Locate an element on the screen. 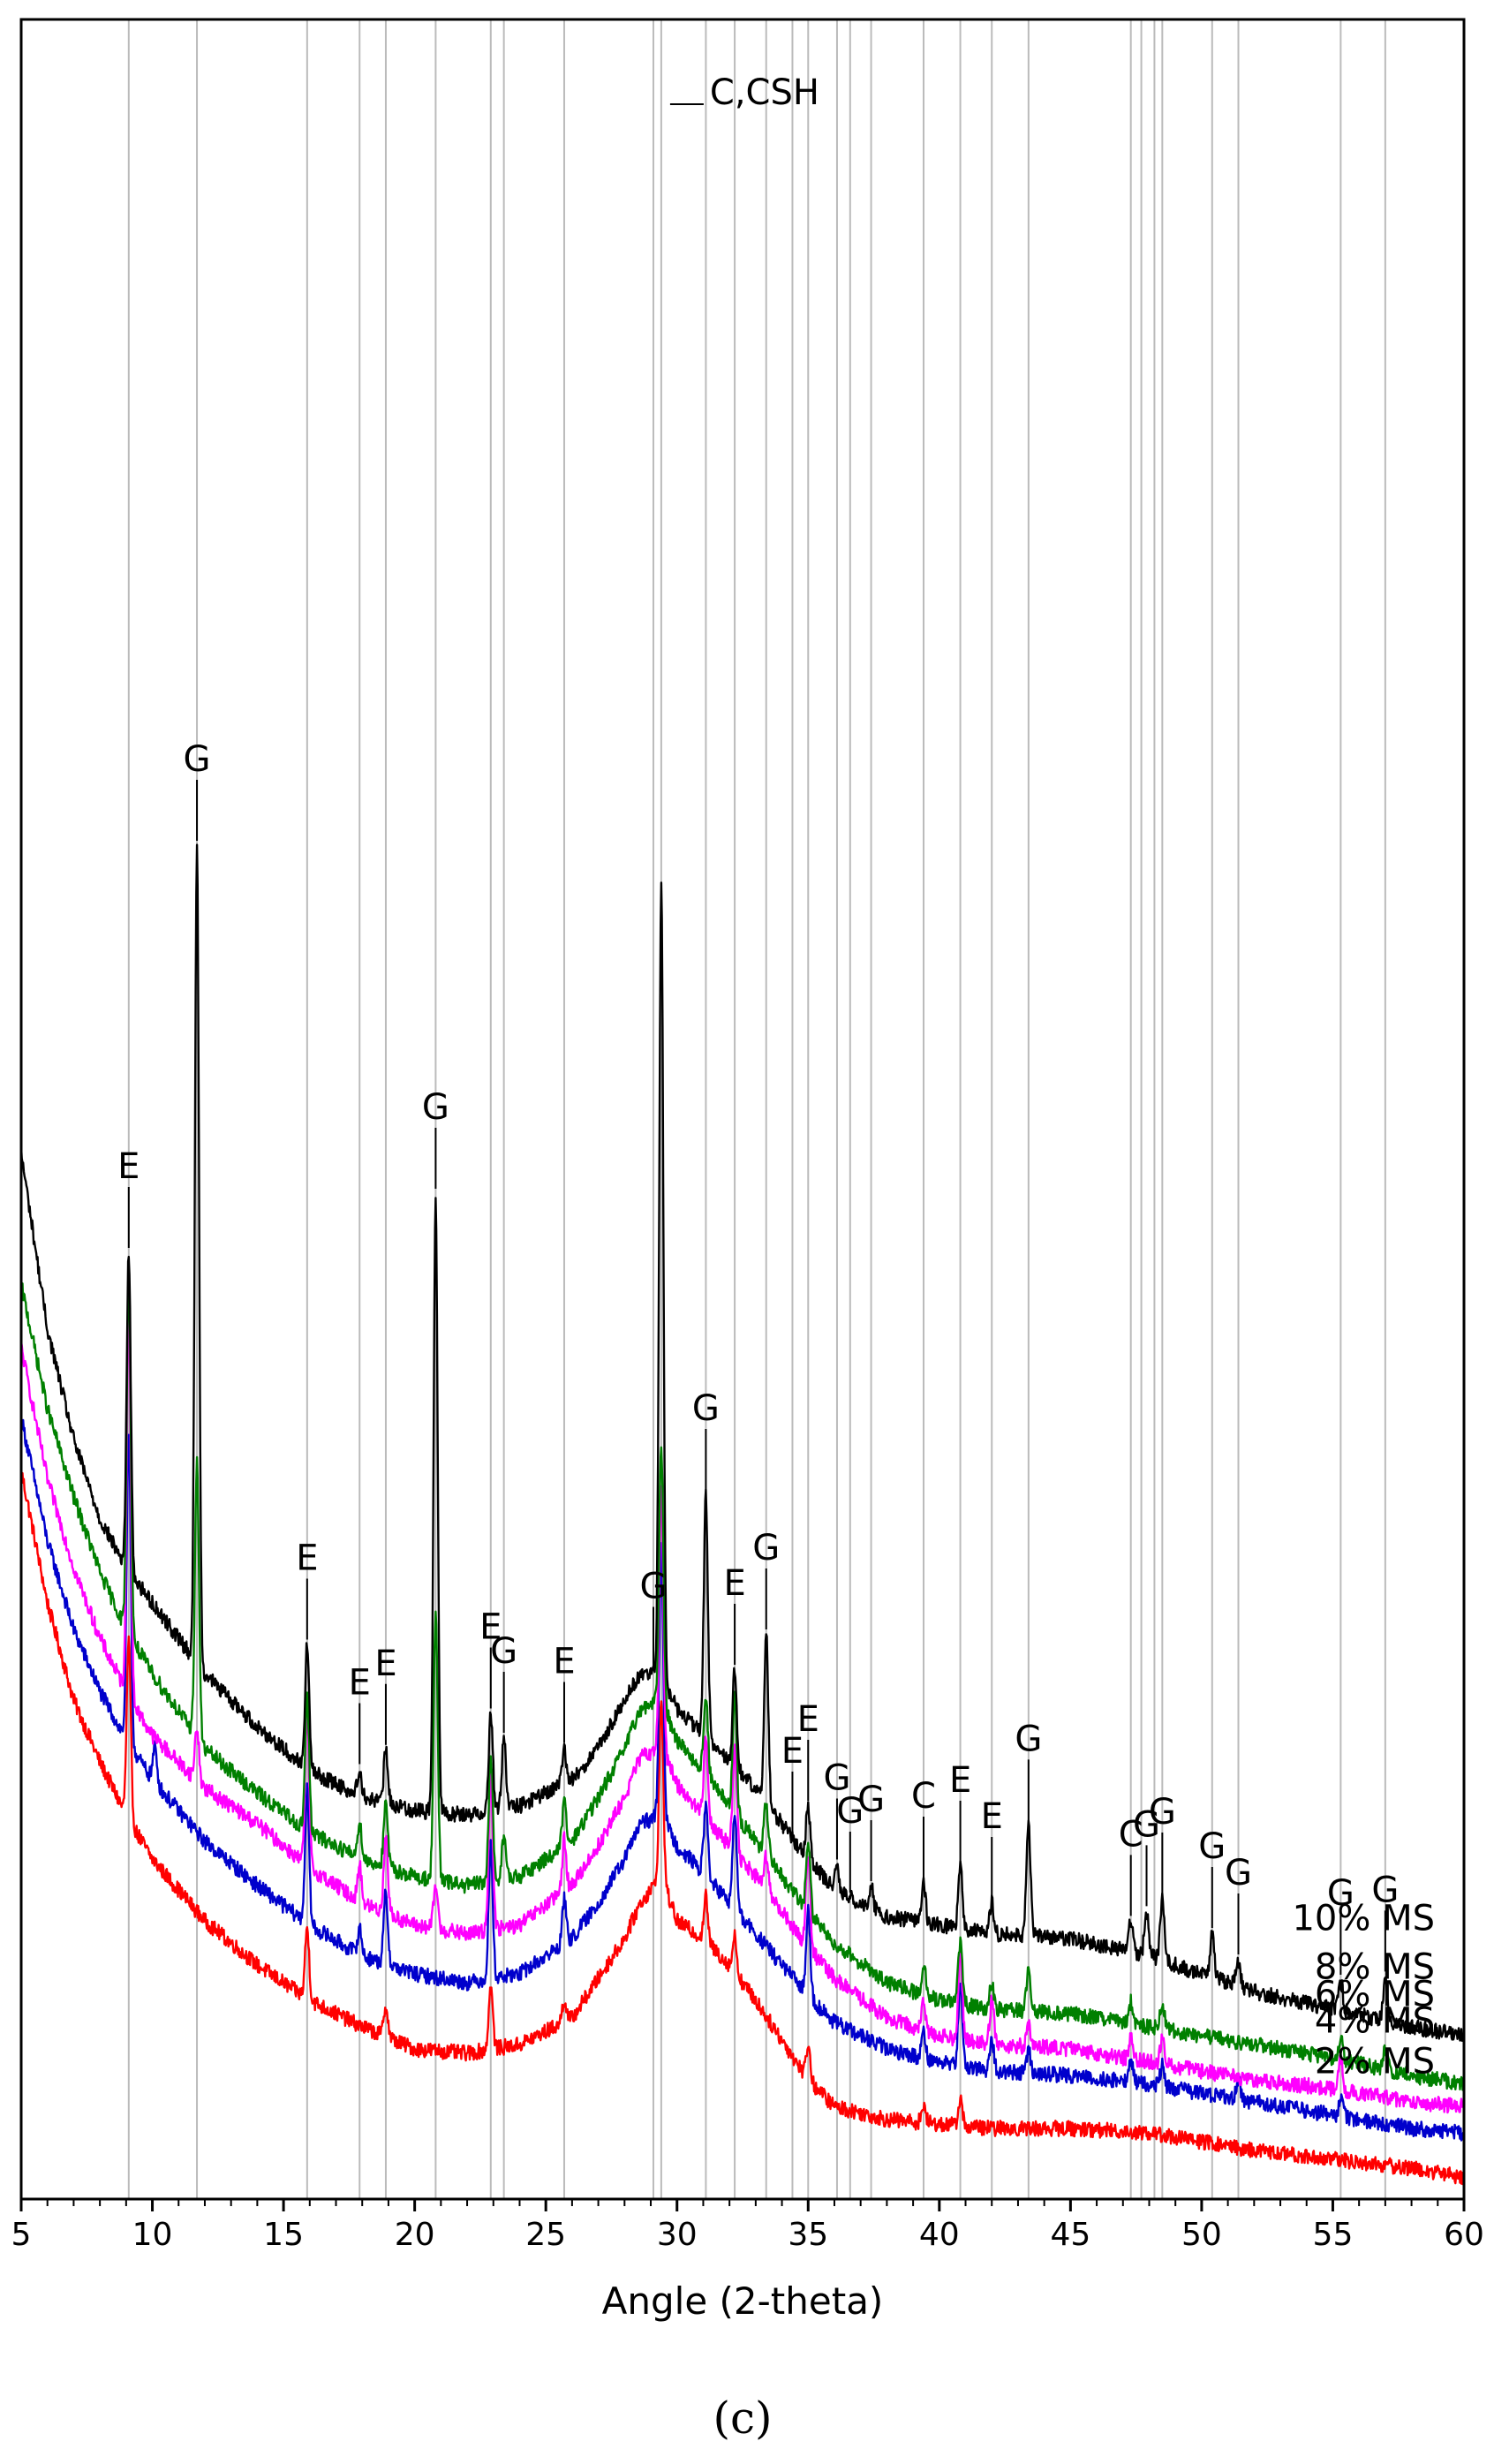 This screenshot has width=1494, height=2464. x-tick-label: 35 is located at coordinates (808, 2235).